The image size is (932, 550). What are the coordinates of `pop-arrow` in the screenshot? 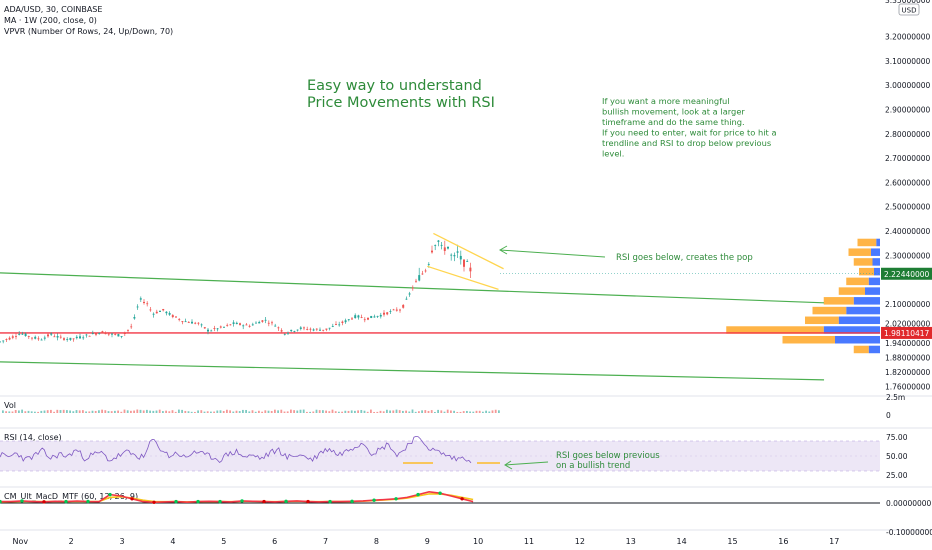 It's located at (552, 251).